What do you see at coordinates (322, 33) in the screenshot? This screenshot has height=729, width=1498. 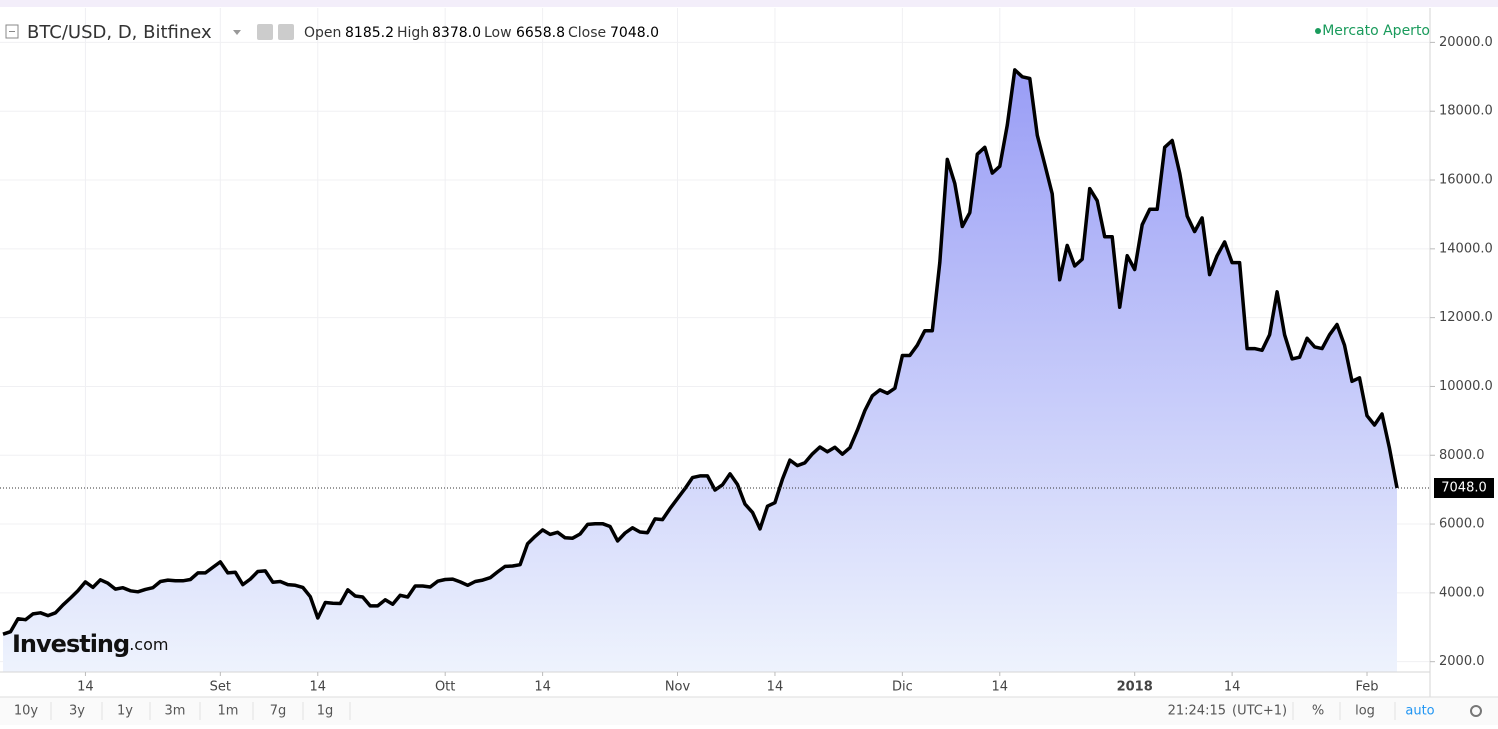 I see `ohlc-label: Open` at bounding box center [322, 33].